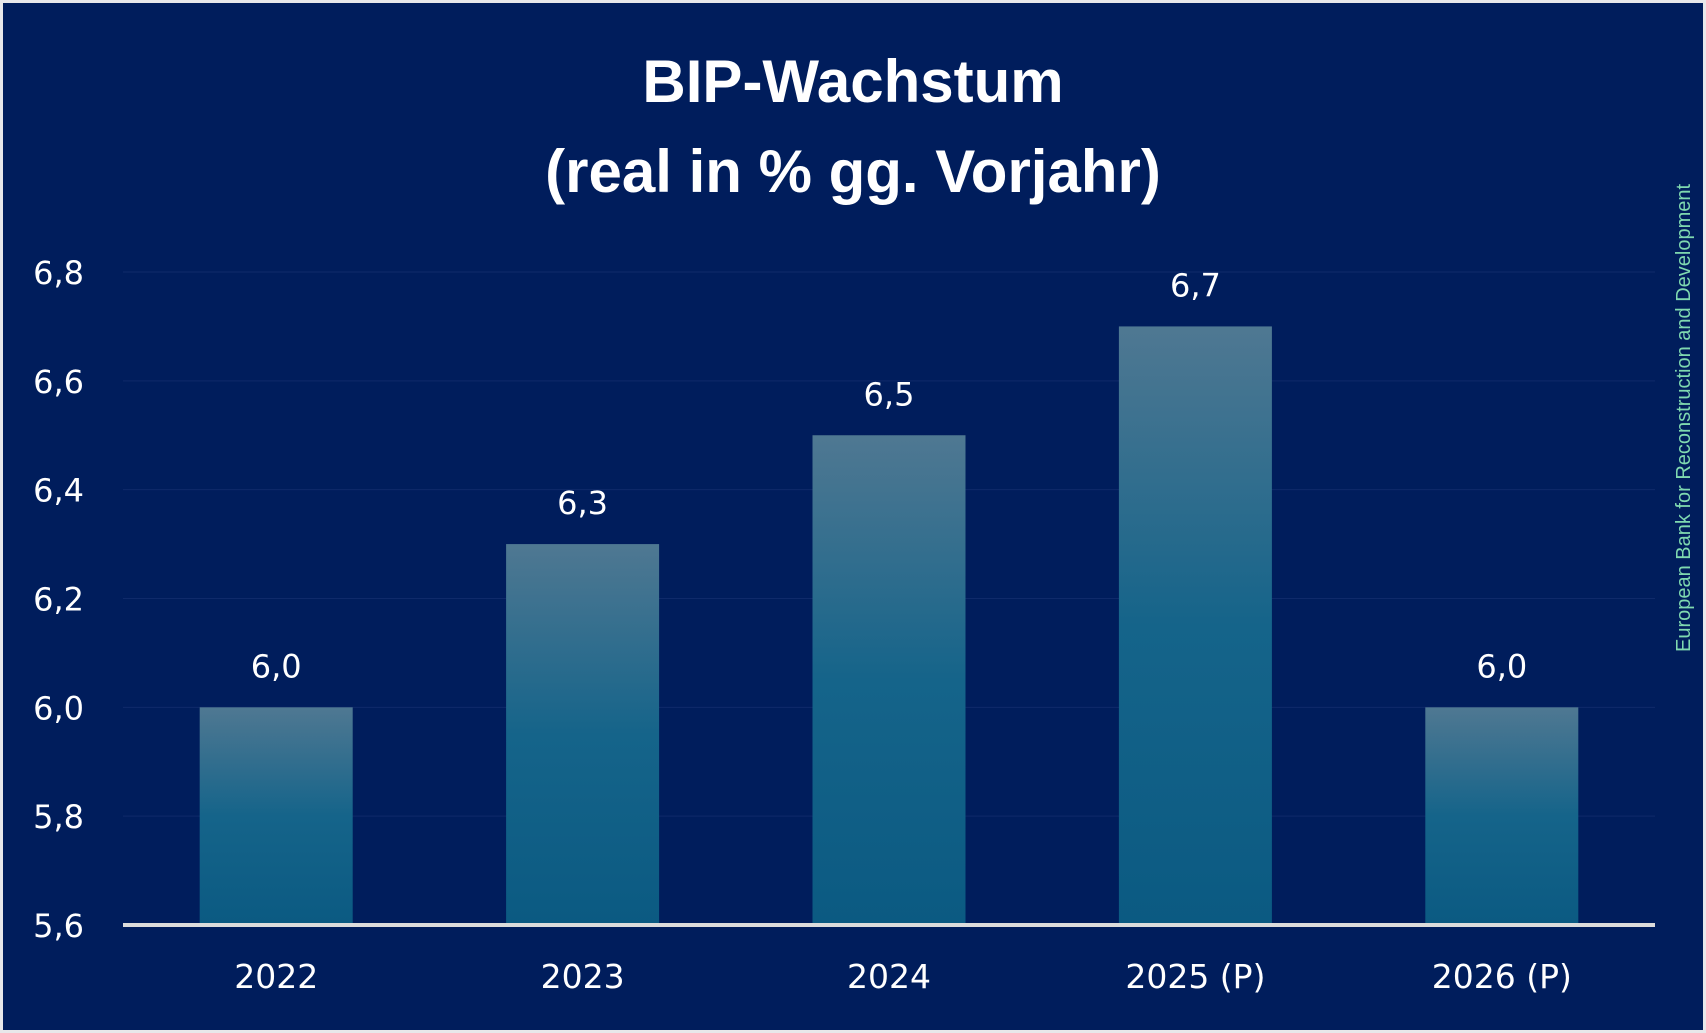 The image size is (1706, 1033). I want to click on y-tick-label: 5,8, so click(58, 817).